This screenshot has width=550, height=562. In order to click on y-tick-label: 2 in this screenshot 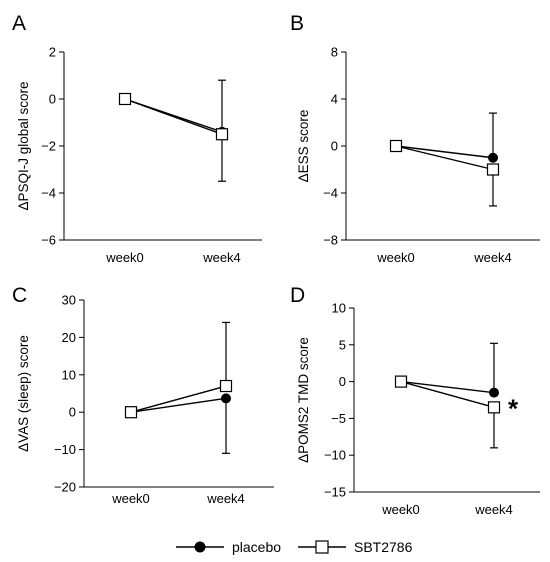, I will do `click(52, 52)`.